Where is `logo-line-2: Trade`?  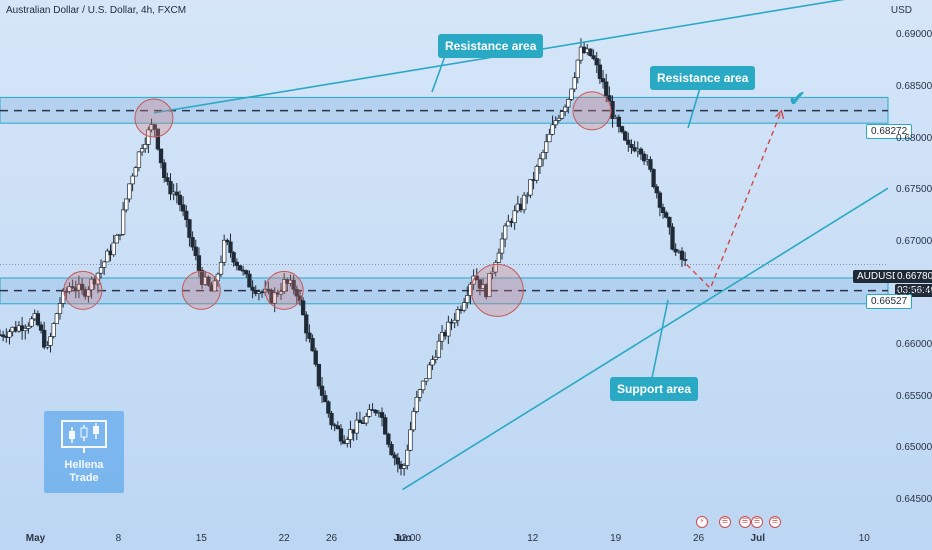 logo-line-2: Trade is located at coordinates (84, 478).